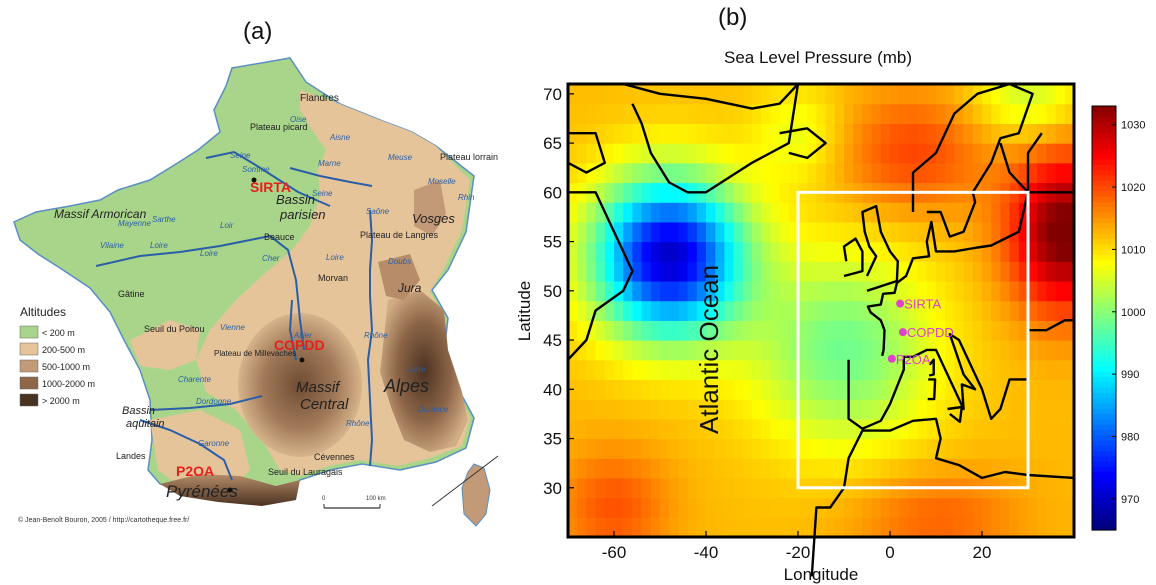 The width and height of the screenshot is (1156, 585). I want to click on river-label: Mayenne, so click(134, 223).